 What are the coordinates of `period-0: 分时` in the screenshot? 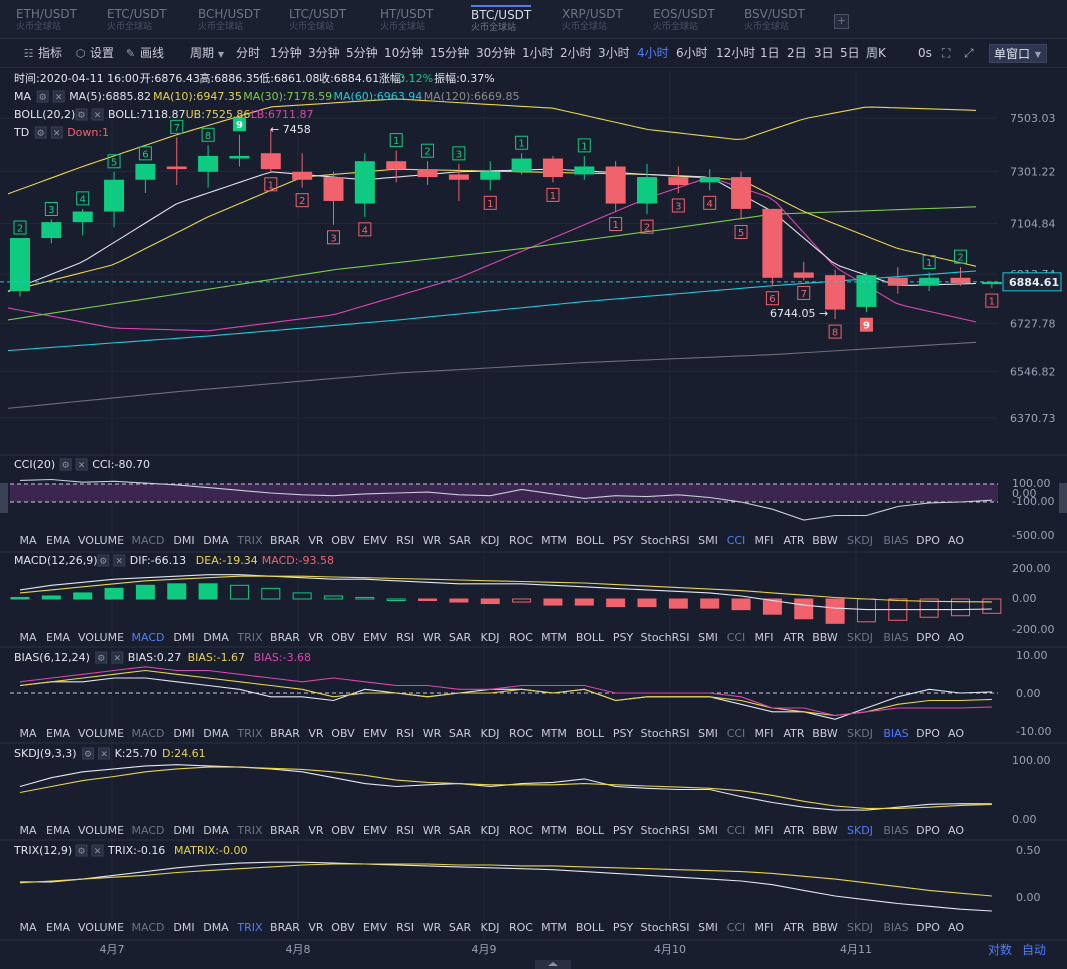 It's located at (248, 53).